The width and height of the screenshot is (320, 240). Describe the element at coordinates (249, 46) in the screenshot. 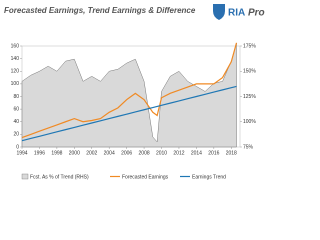

I see `y2-tick-label: 175%` at that location.